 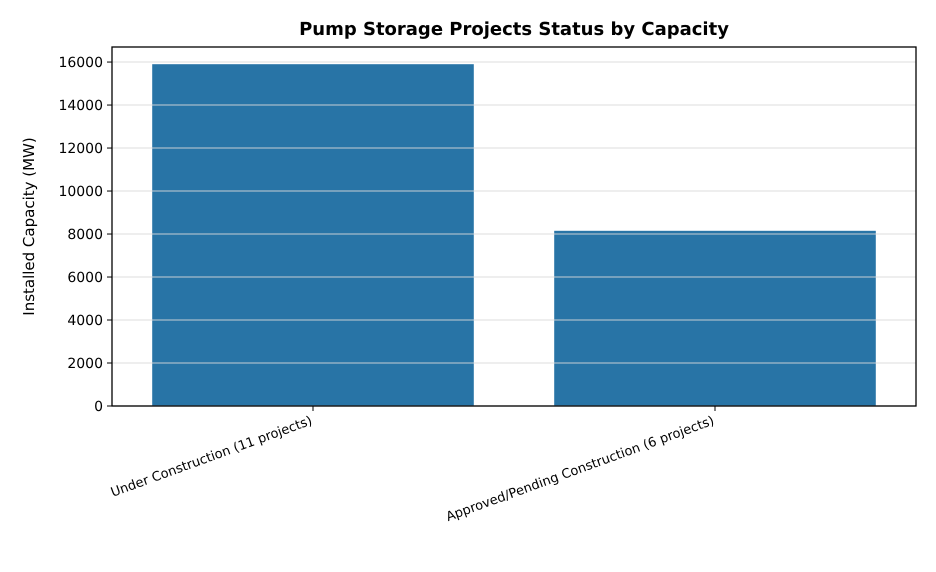 What do you see at coordinates (85, 278) in the screenshot?
I see `y-tick-label: 6000` at bounding box center [85, 278].